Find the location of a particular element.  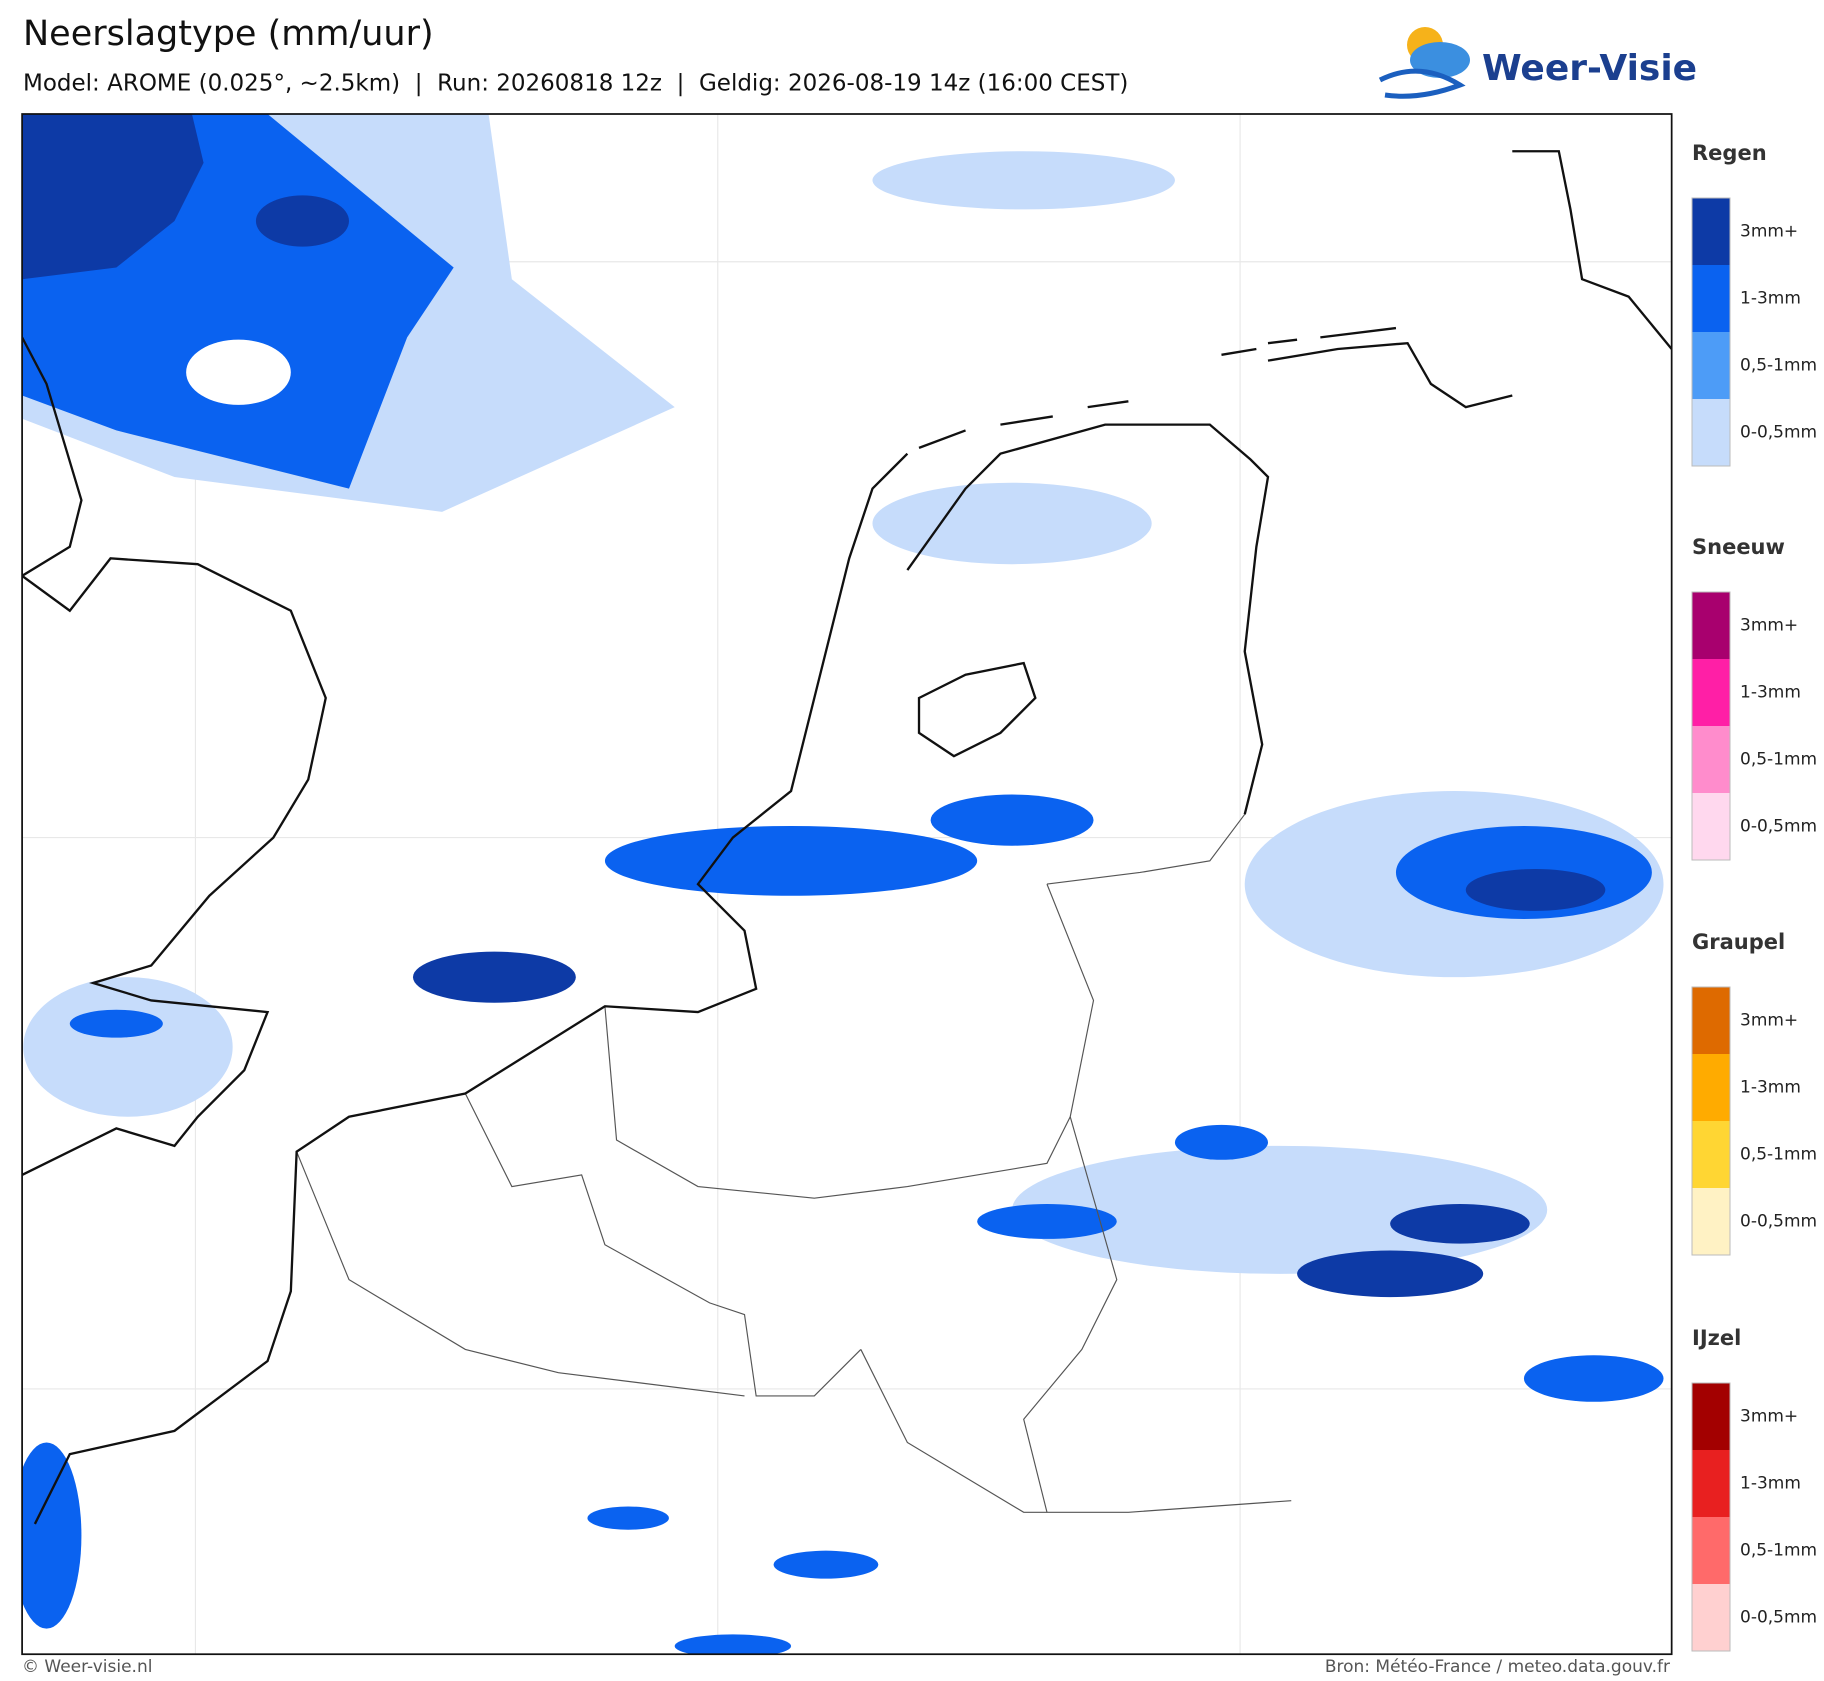

legend-title: IJzel is located at coordinates (1716, 1338).